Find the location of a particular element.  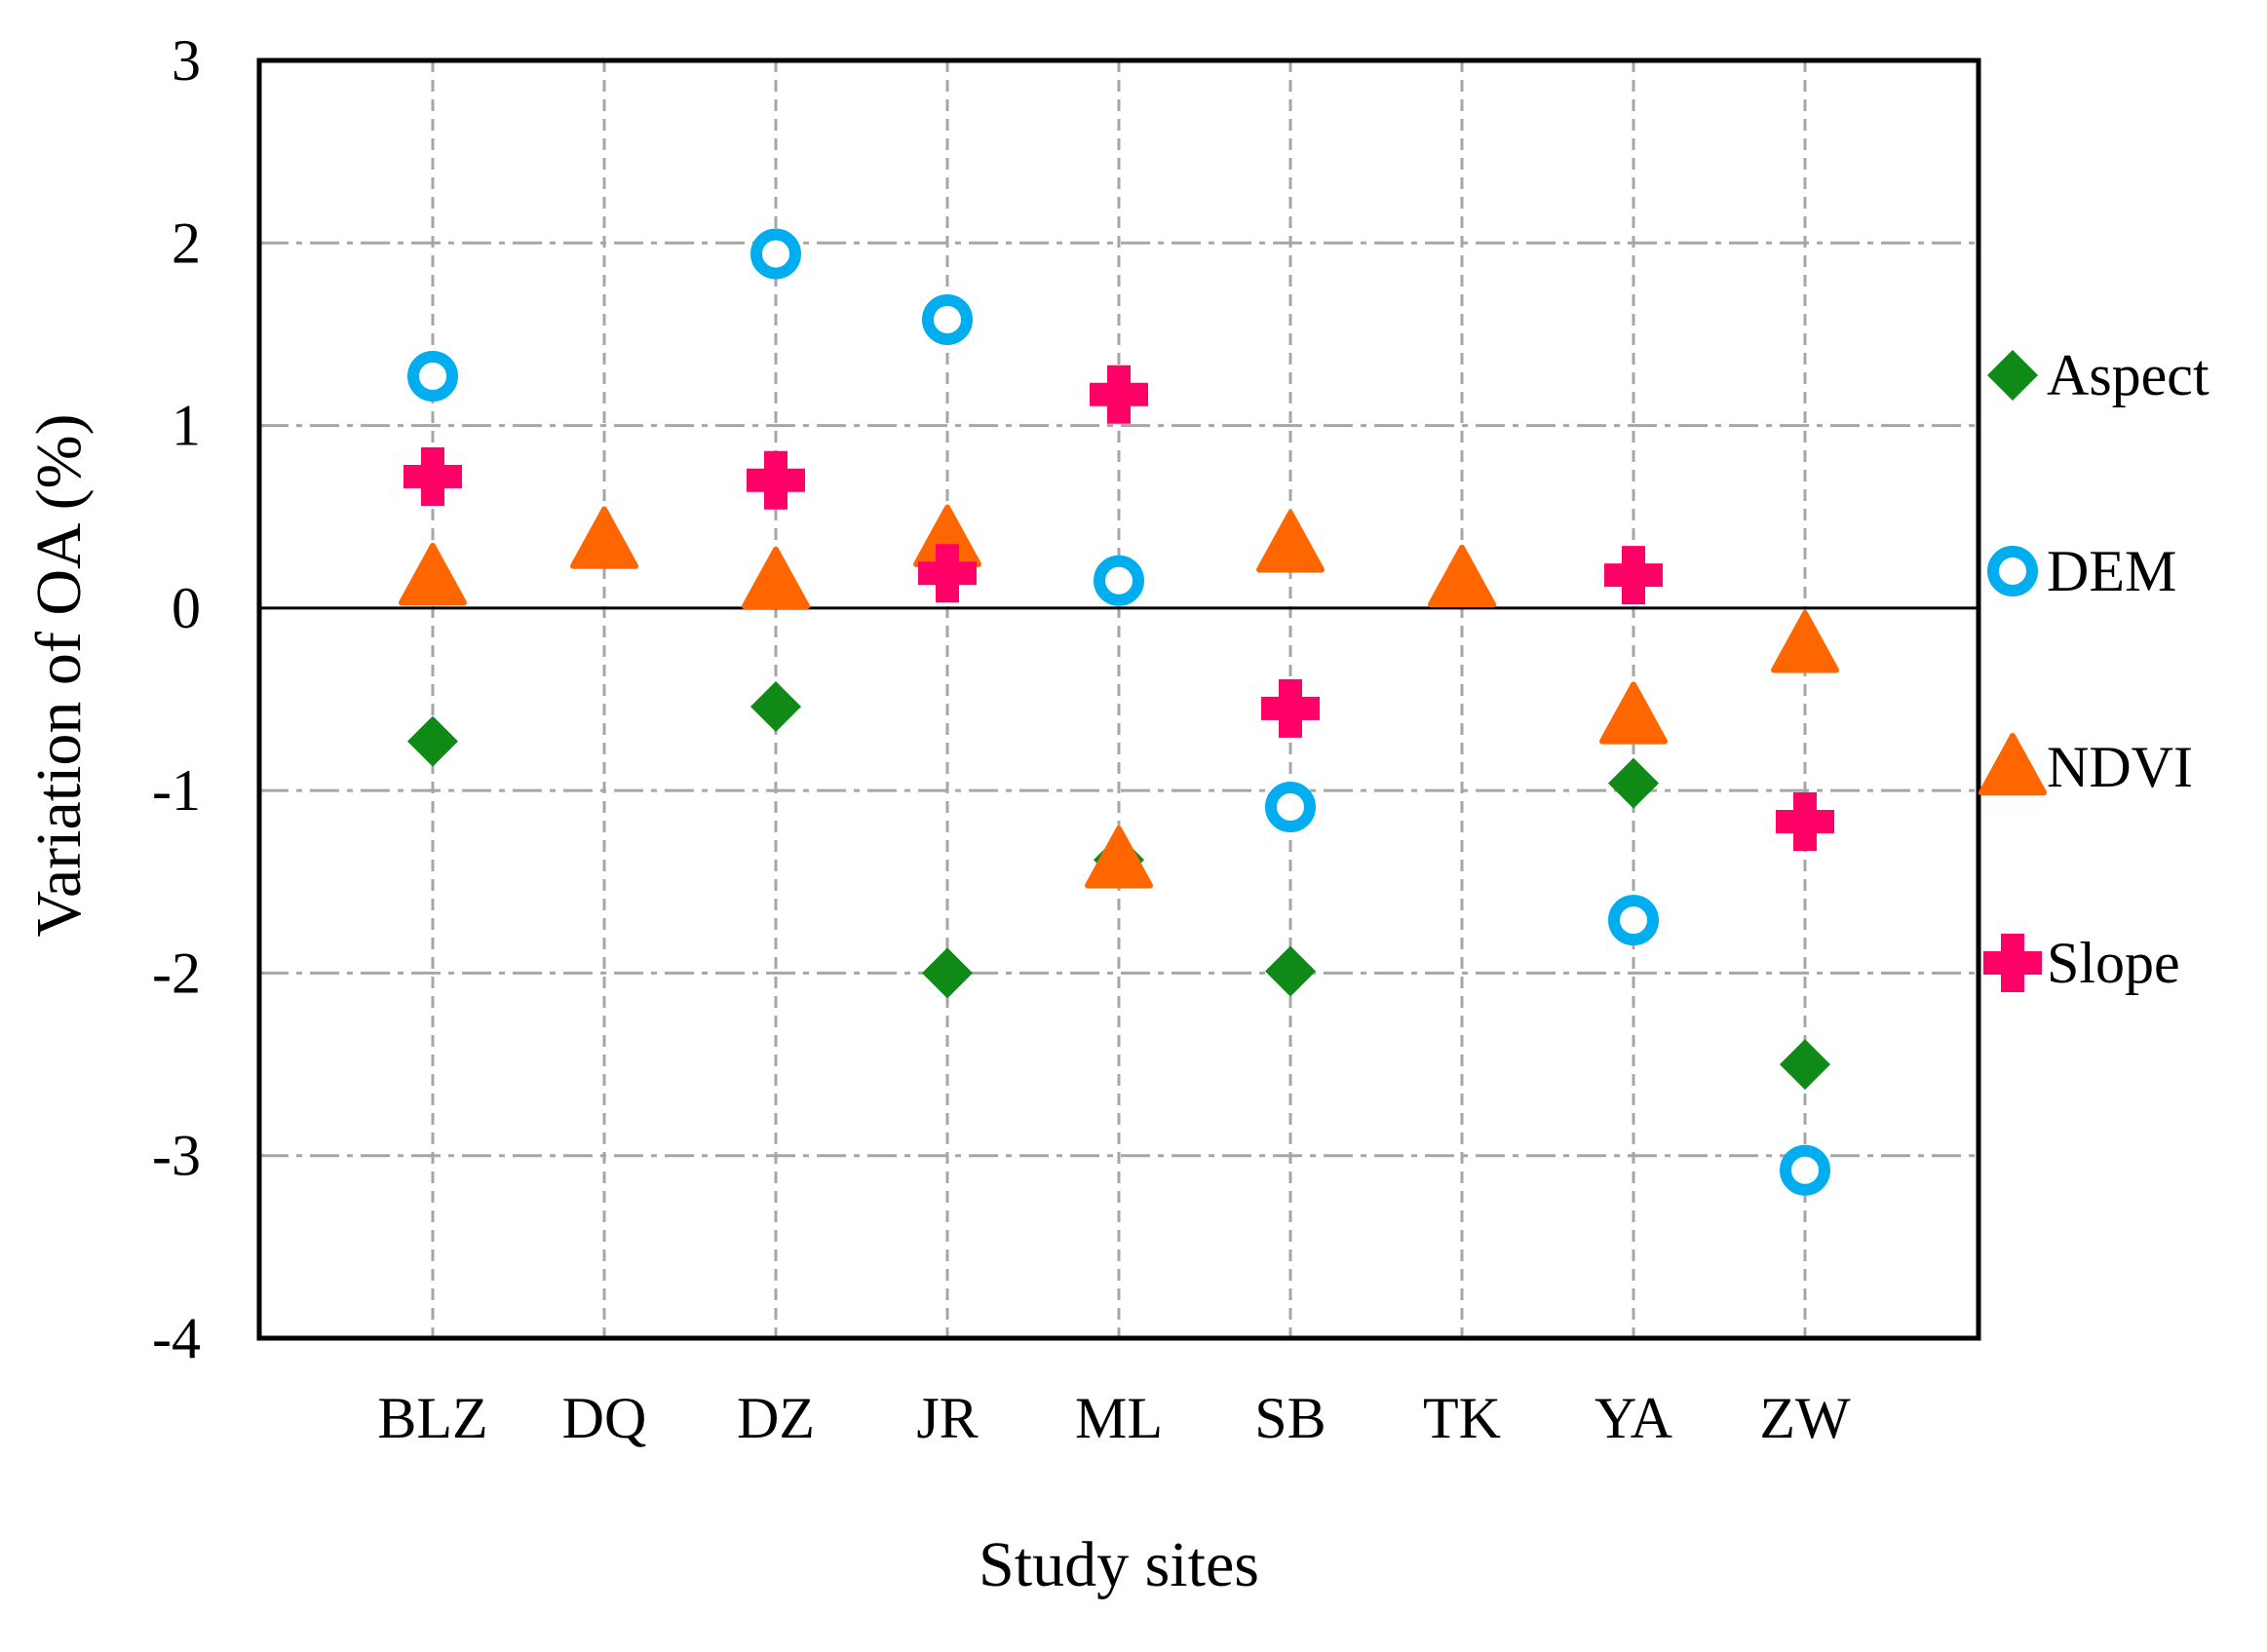

y-tick-label: 3 is located at coordinates (186, 61).